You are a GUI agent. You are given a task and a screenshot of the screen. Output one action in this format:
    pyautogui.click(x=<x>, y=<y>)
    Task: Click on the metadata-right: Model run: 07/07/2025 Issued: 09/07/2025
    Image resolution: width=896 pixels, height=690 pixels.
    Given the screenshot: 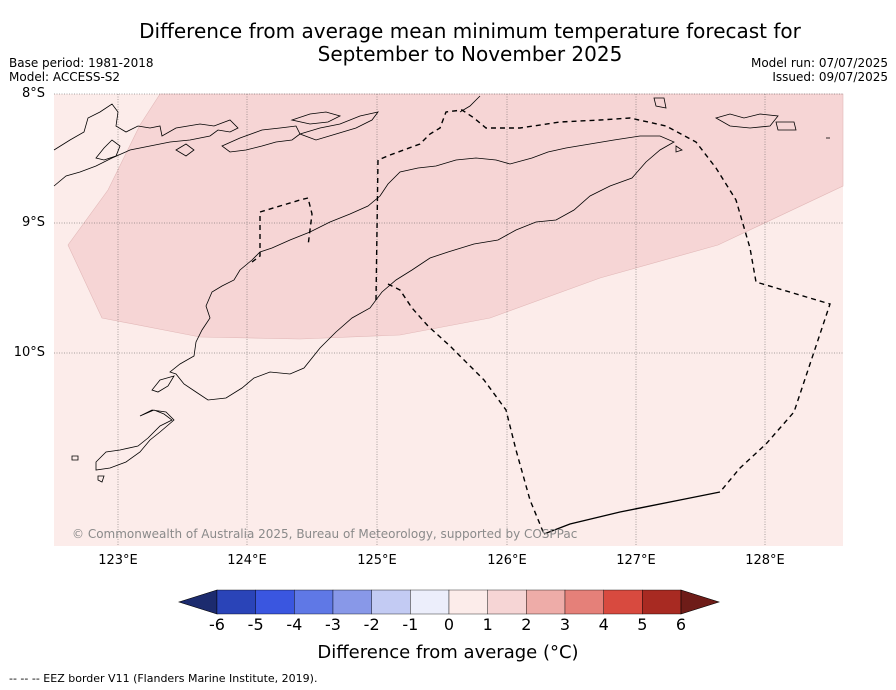 What is the action you would take?
    pyautogui.click(x=819, y=70)
    